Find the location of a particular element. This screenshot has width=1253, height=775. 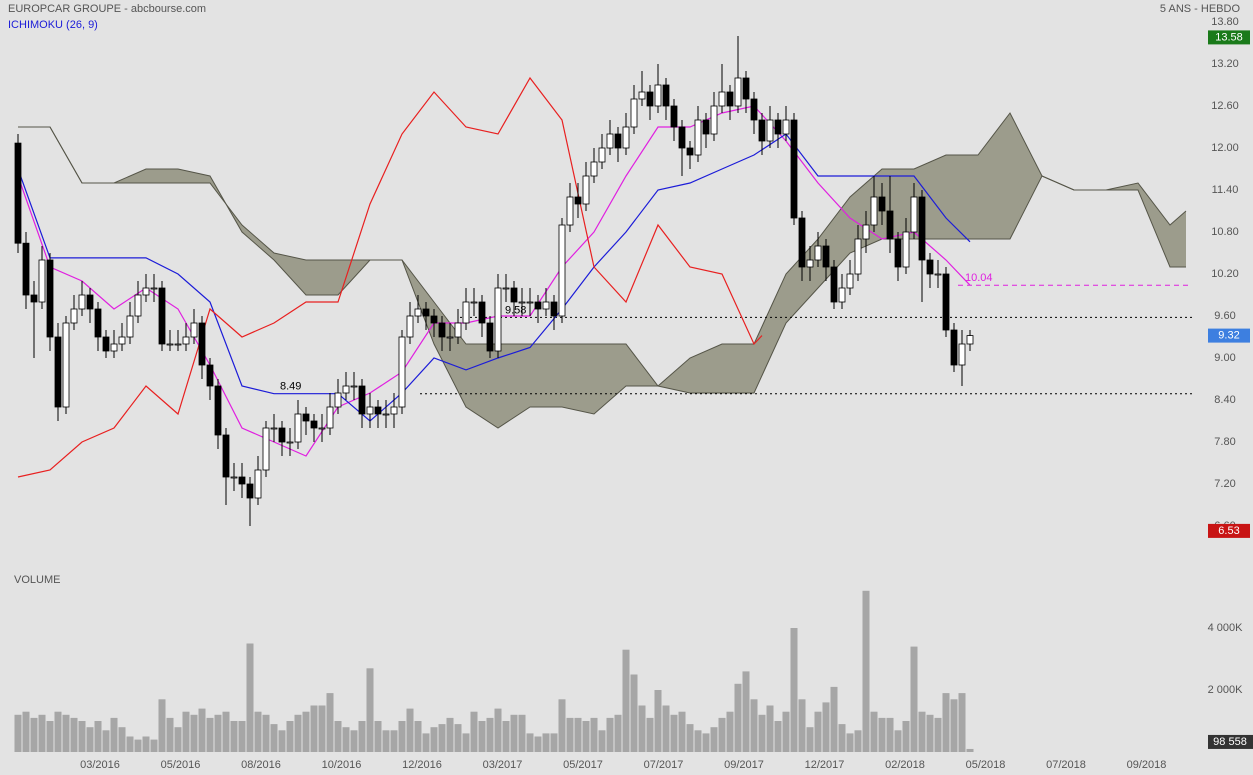

x-tick-label: 05/2017 is located at coordinates (583, 765).